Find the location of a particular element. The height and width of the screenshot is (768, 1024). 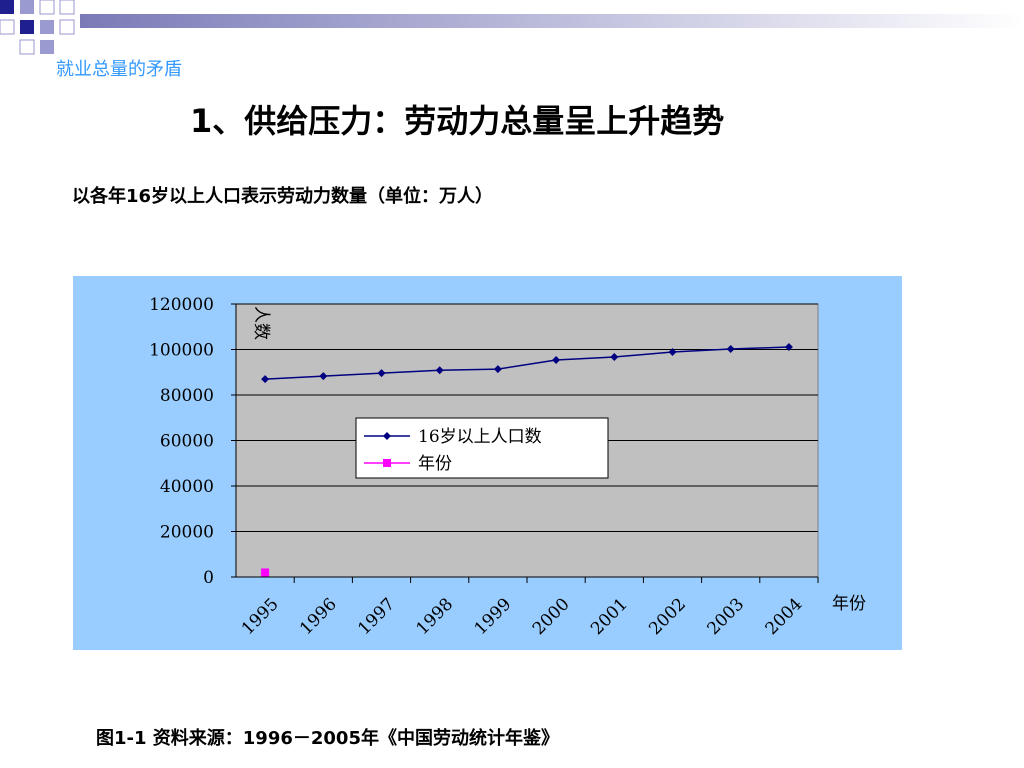

caption: 图1-1 资料来源：1996－2005年《中国劳动统计年鉴》 is located at coordinates (327, 738).